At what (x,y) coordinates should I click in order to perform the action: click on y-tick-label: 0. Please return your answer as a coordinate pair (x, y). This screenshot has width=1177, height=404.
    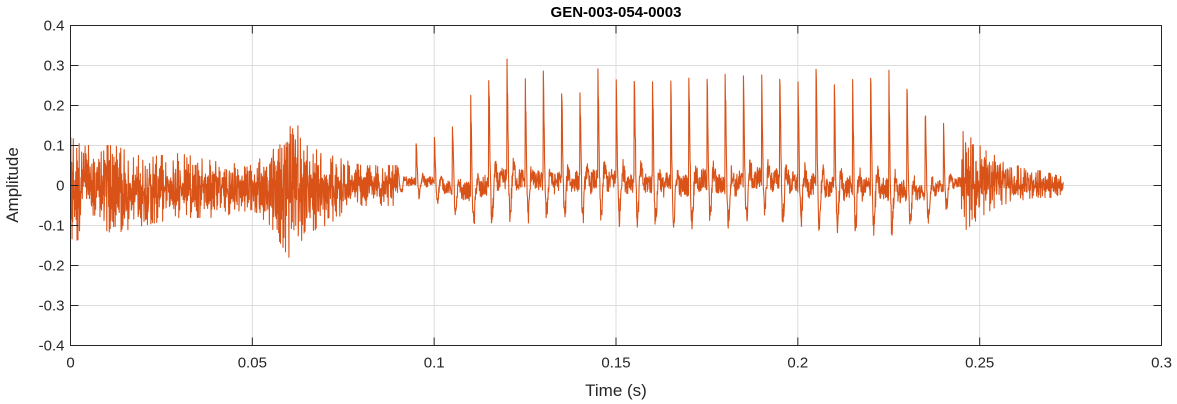
    Looking at the image, I should click on (60, 186).